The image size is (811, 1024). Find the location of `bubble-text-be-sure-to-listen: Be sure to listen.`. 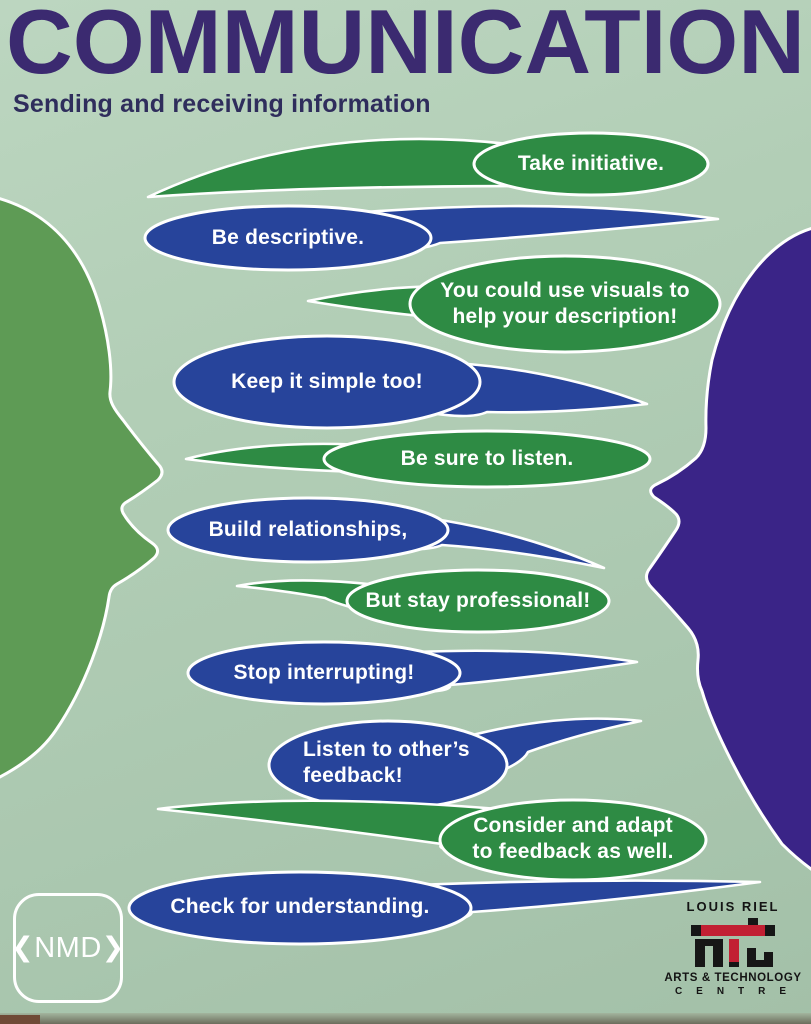

bubble-text-be-sure-to-listen: Be sure to listen. is located at coordinates (487, 459).